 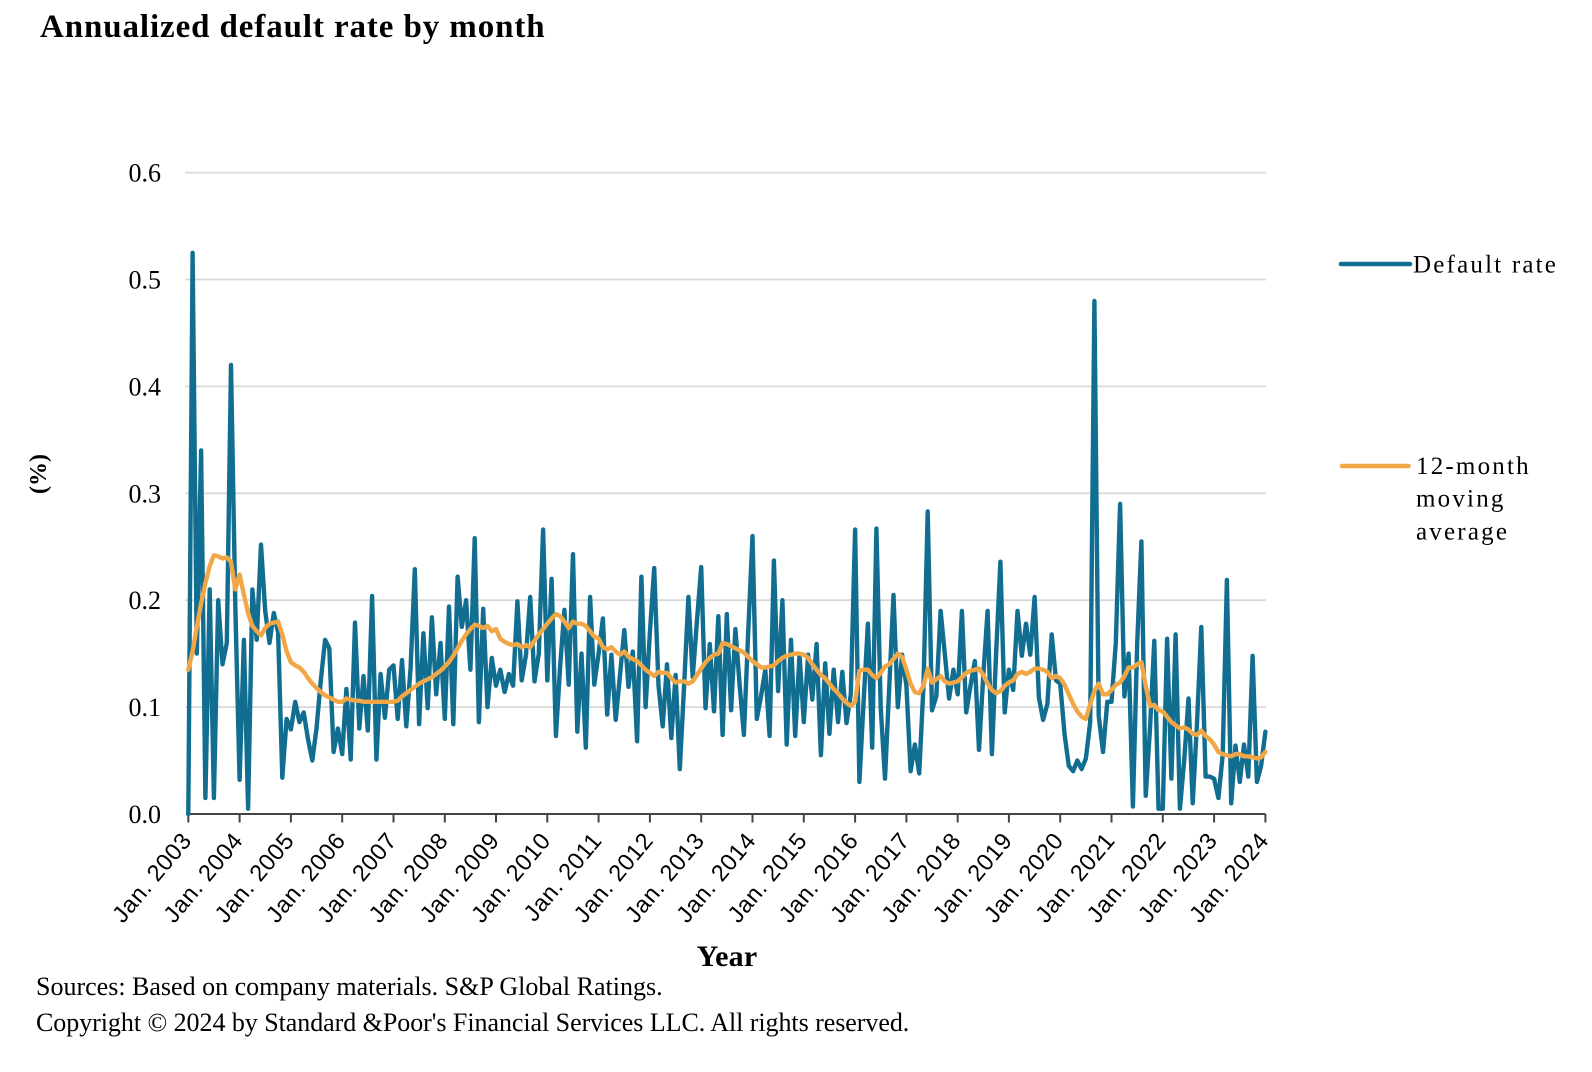 I want to click on svg-text: moving, so click(x=1461, y=499).